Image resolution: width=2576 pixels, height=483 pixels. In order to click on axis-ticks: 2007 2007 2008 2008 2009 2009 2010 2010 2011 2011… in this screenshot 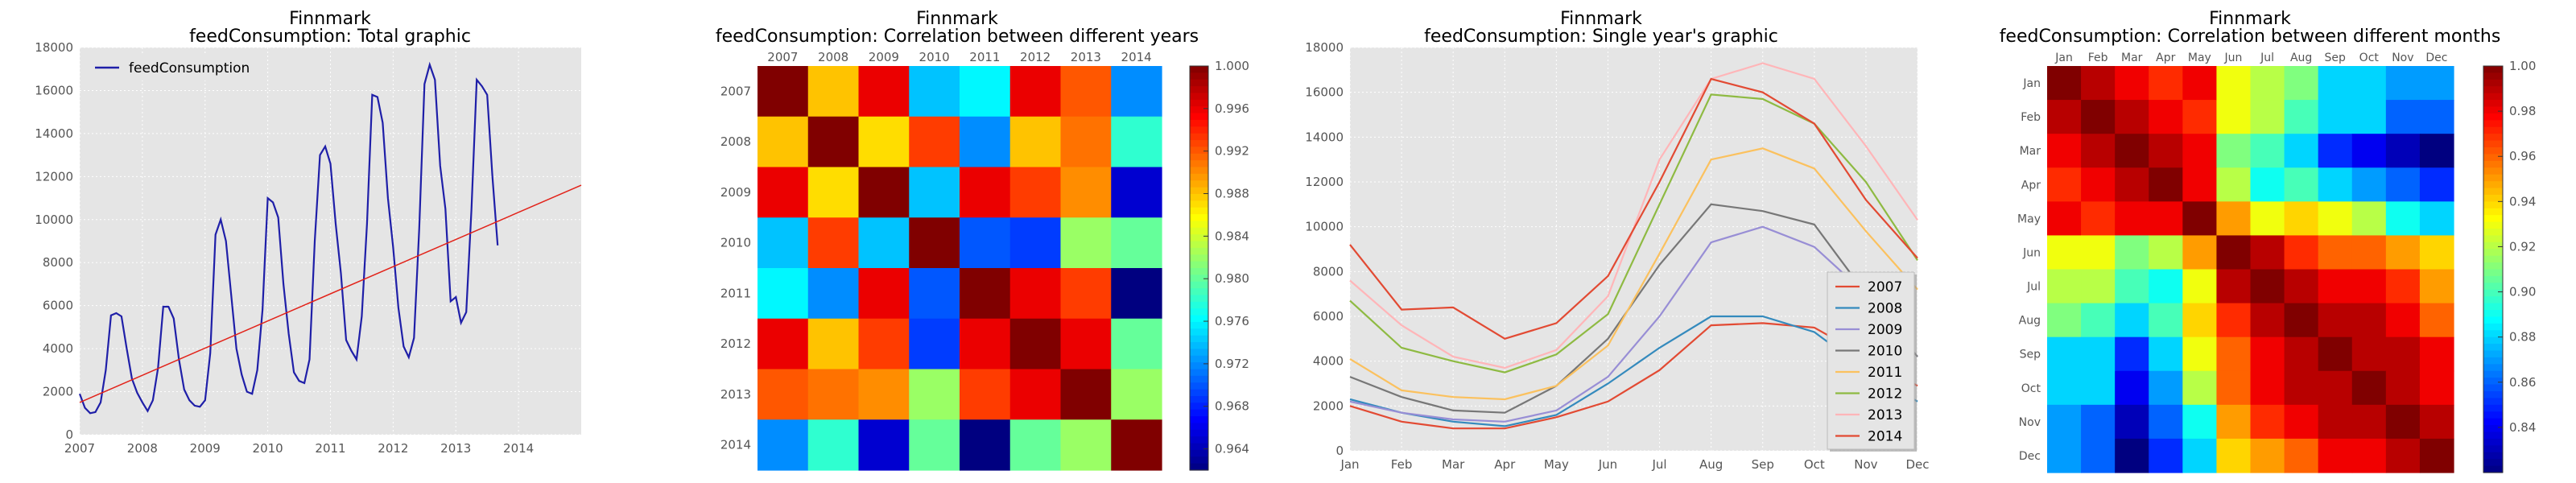, I will do `click(936, 251)`.